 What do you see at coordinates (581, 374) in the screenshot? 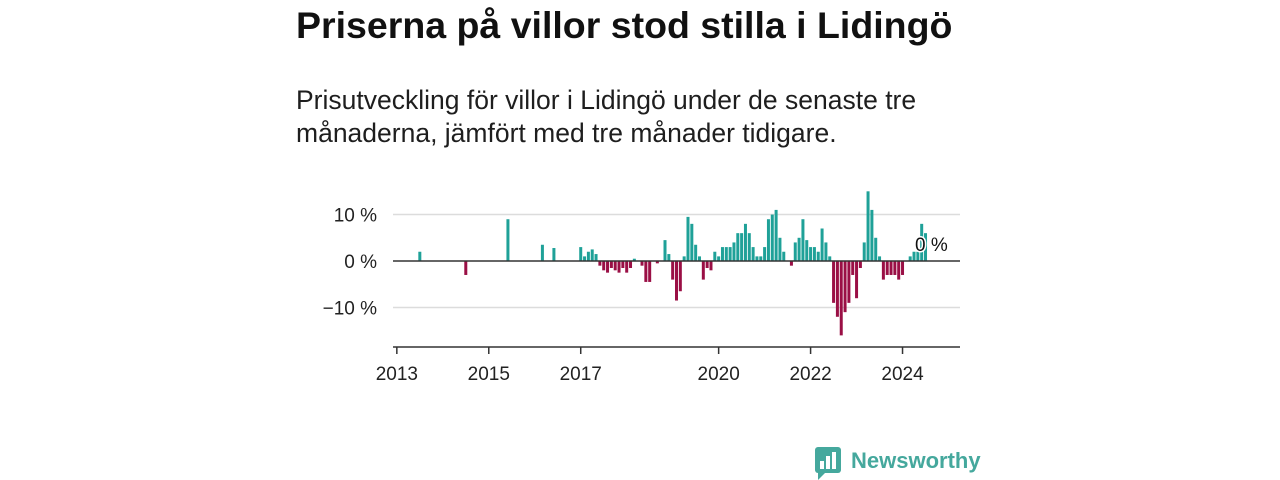
I see `x-tick-label: 2017` at bounding box center [581, 374].